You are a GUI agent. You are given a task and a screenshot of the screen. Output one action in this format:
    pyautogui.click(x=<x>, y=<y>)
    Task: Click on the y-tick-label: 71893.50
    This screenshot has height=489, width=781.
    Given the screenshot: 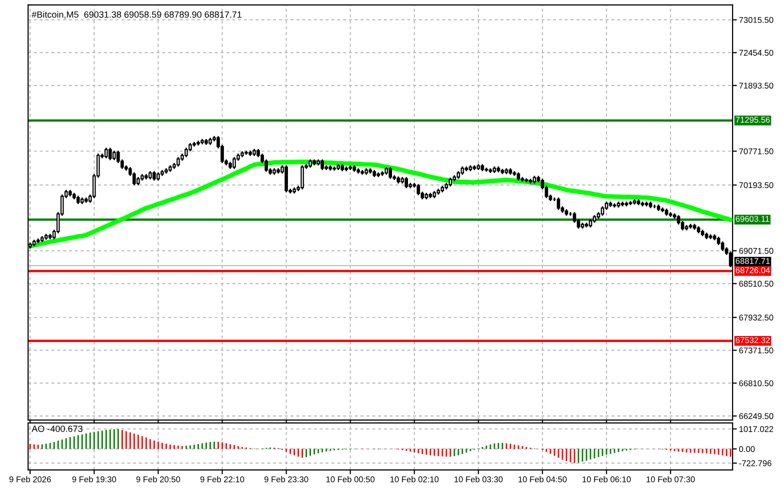 What is the action you would take?
    pyautogui.click(x=756, y=85)
    